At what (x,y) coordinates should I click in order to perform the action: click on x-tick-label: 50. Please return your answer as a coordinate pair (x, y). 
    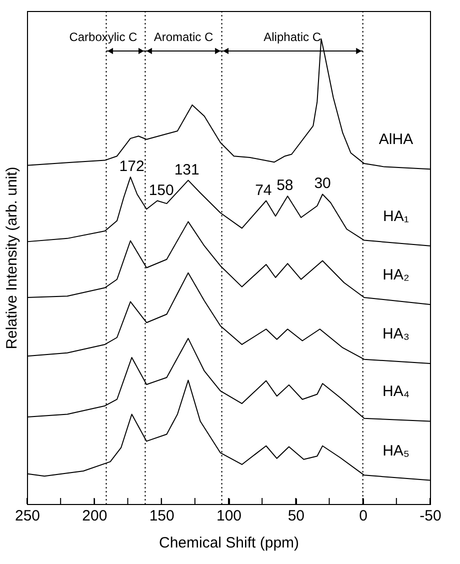
    Looking at the image, I should click on (296, 516).